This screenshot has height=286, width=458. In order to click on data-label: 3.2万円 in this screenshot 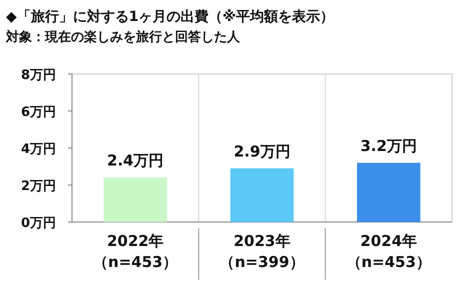, I will do `click(388, 145)`.